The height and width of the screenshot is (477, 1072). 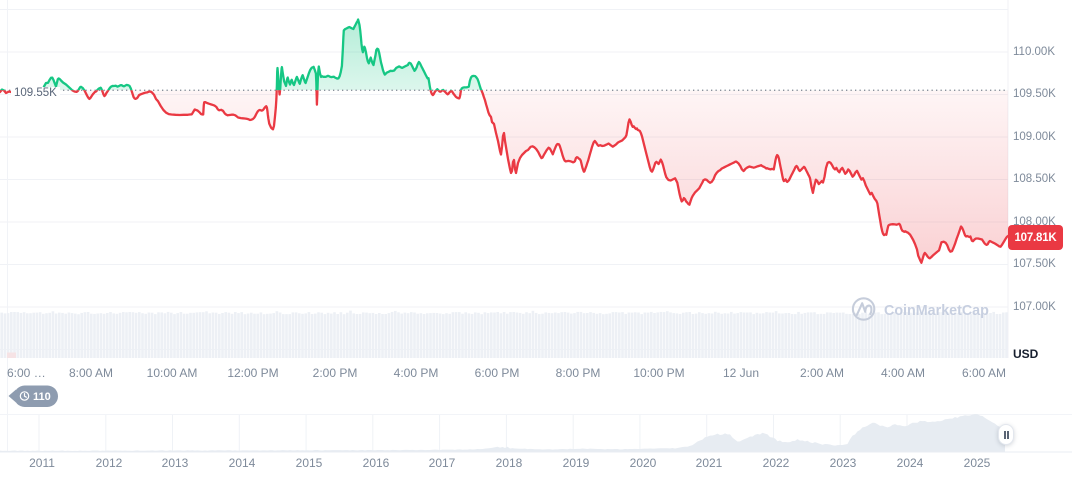 What do you see at coordinates (42, 397) in the screenshot?
I see `svg-text: 110` at bounding box center [42, 397].